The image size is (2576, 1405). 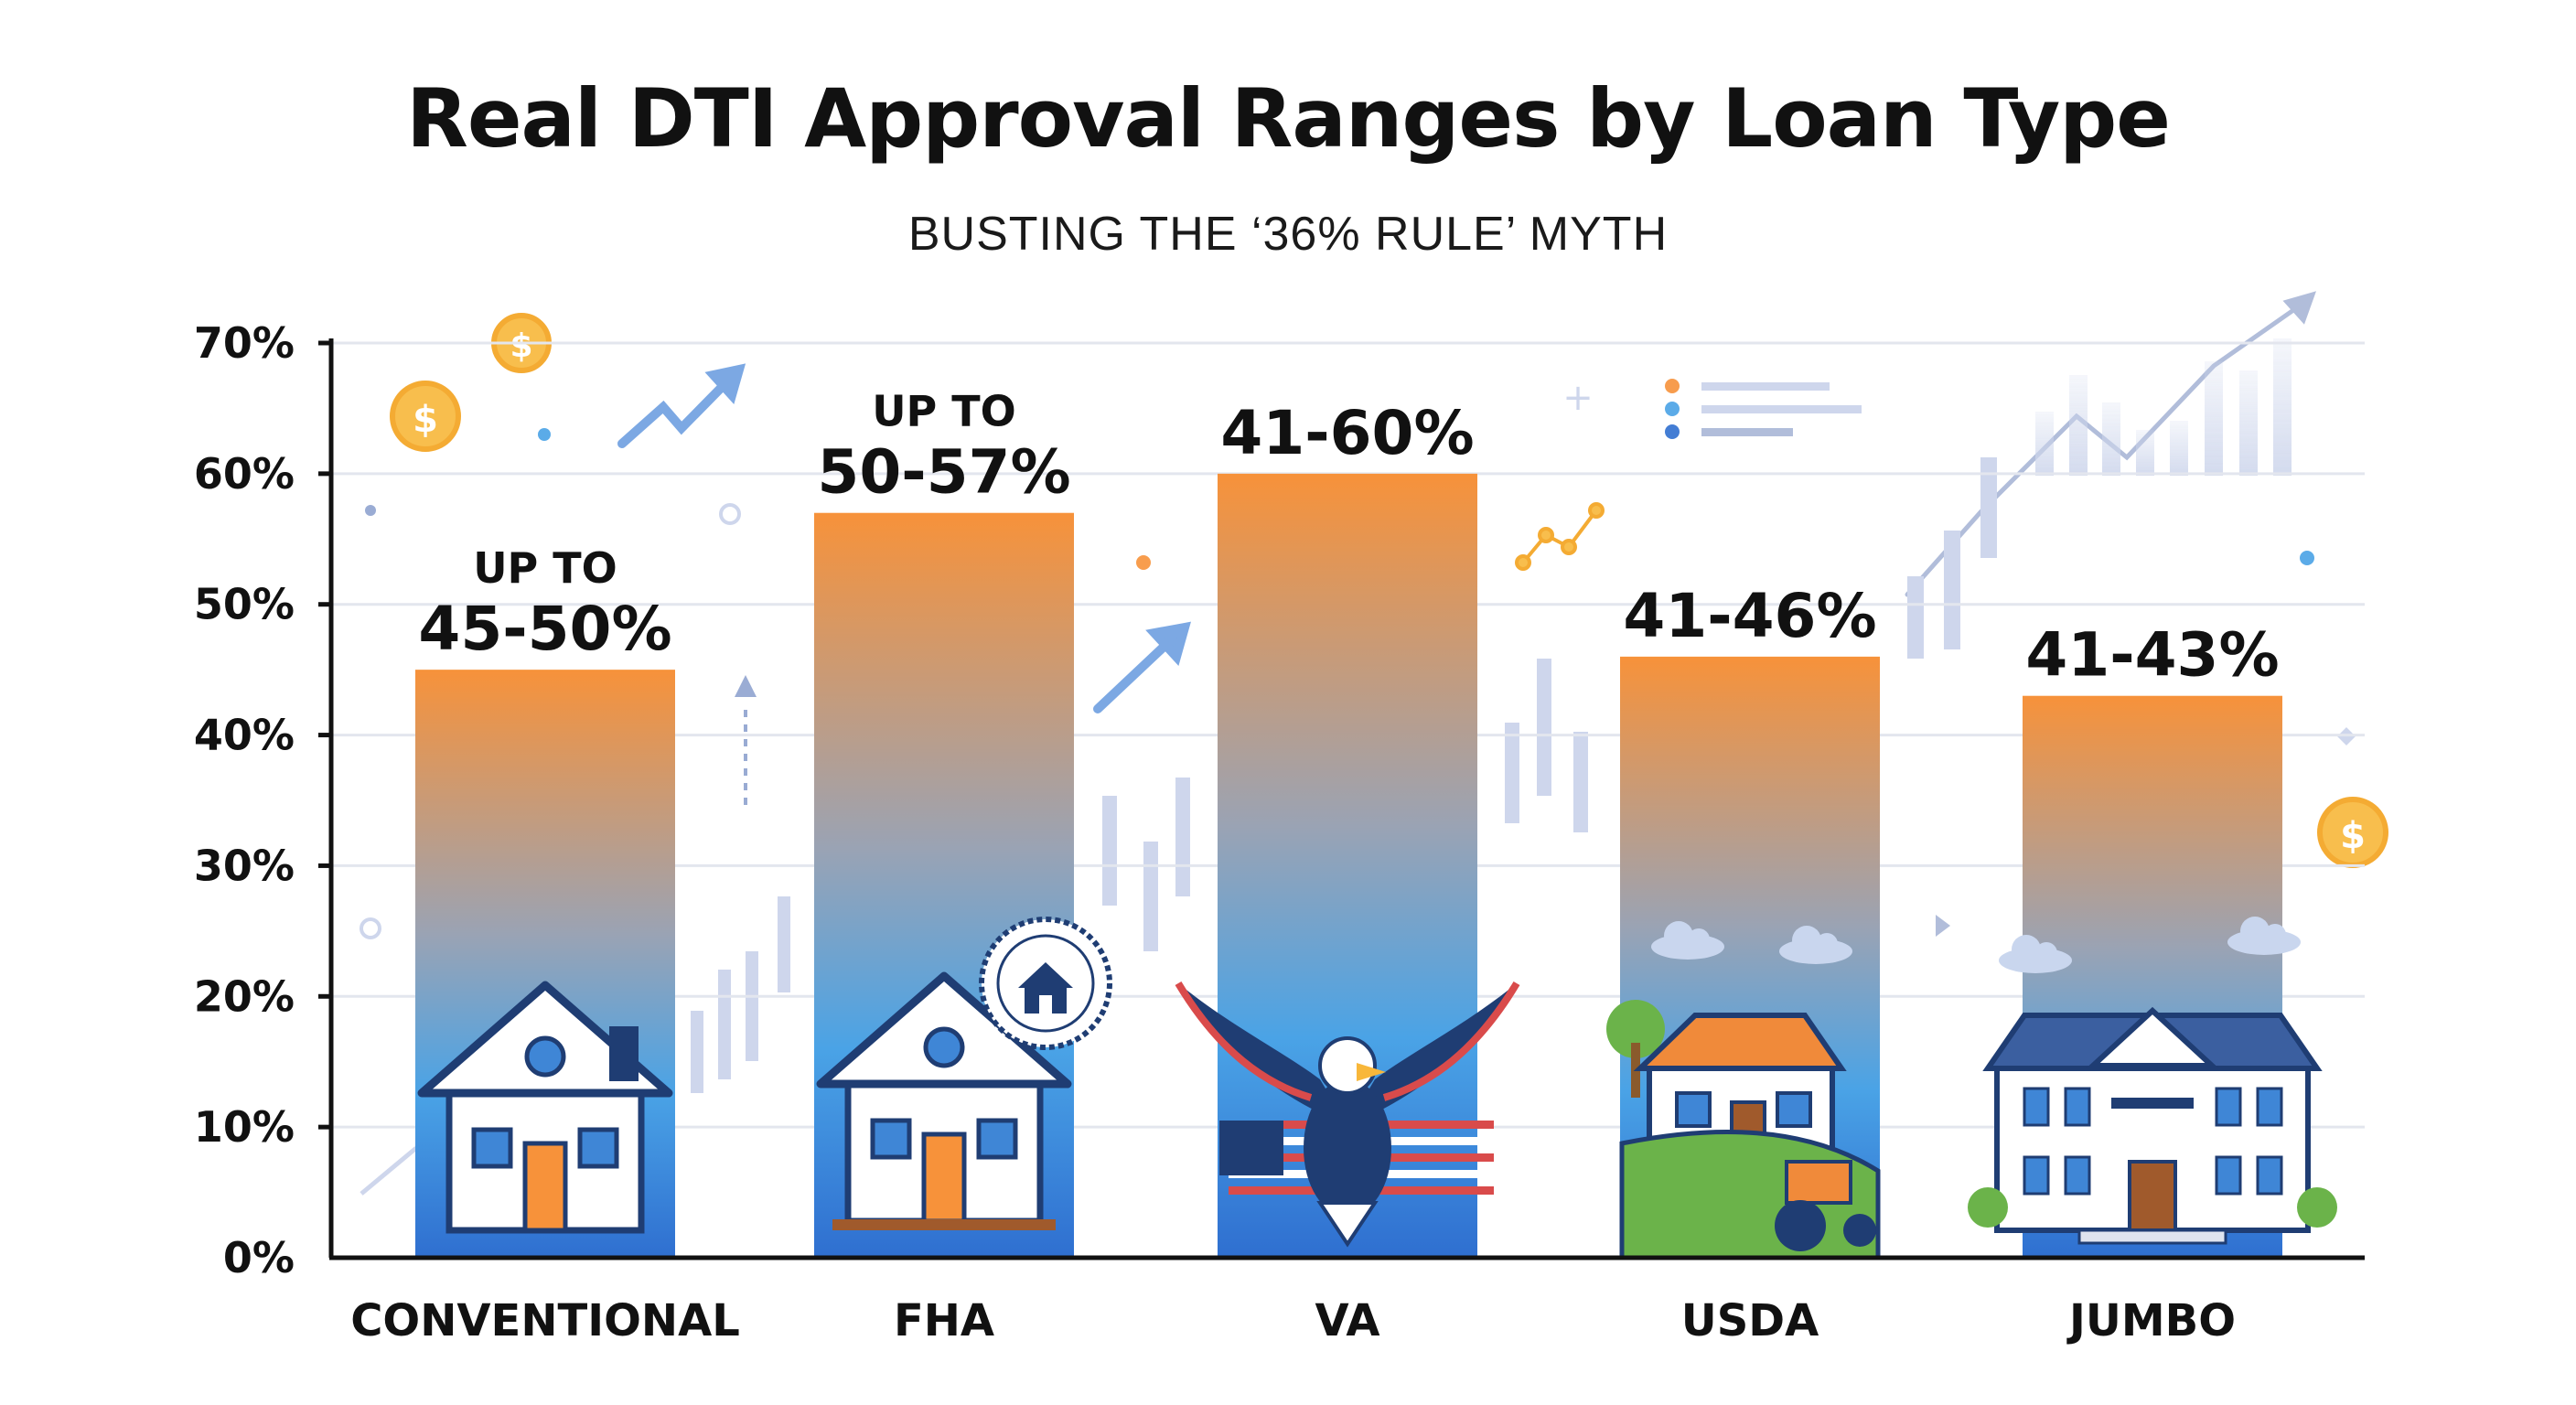 I want to click on x-tick-label: VA, so click(x=1347, y=1320).